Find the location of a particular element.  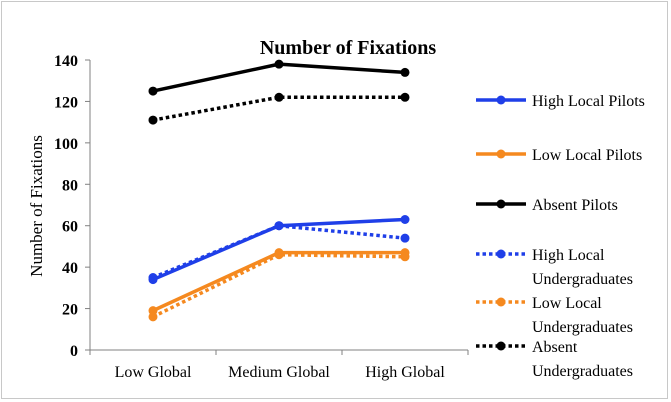

series-absent-pilots is located at coordinates (279, 77).